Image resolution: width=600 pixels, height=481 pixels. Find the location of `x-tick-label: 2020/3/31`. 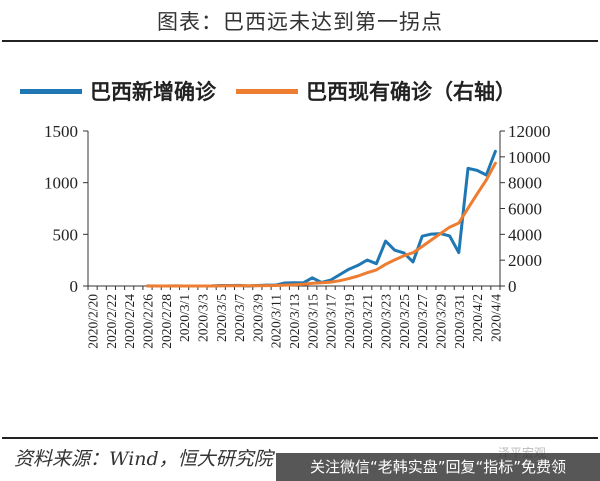

x-tick-label: 2020/3/31 is located at coordinates (459, 321).